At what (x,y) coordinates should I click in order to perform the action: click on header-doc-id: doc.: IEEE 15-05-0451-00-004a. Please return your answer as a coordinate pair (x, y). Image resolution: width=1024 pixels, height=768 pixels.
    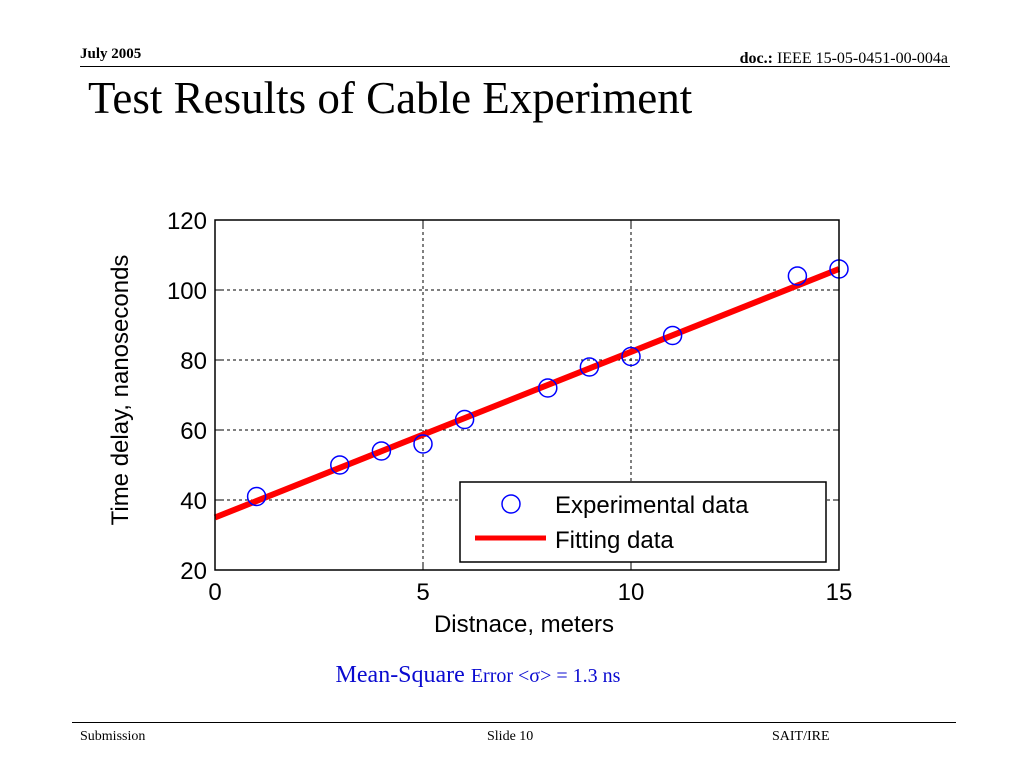
    Looking at the image, I should click on (844, 59).